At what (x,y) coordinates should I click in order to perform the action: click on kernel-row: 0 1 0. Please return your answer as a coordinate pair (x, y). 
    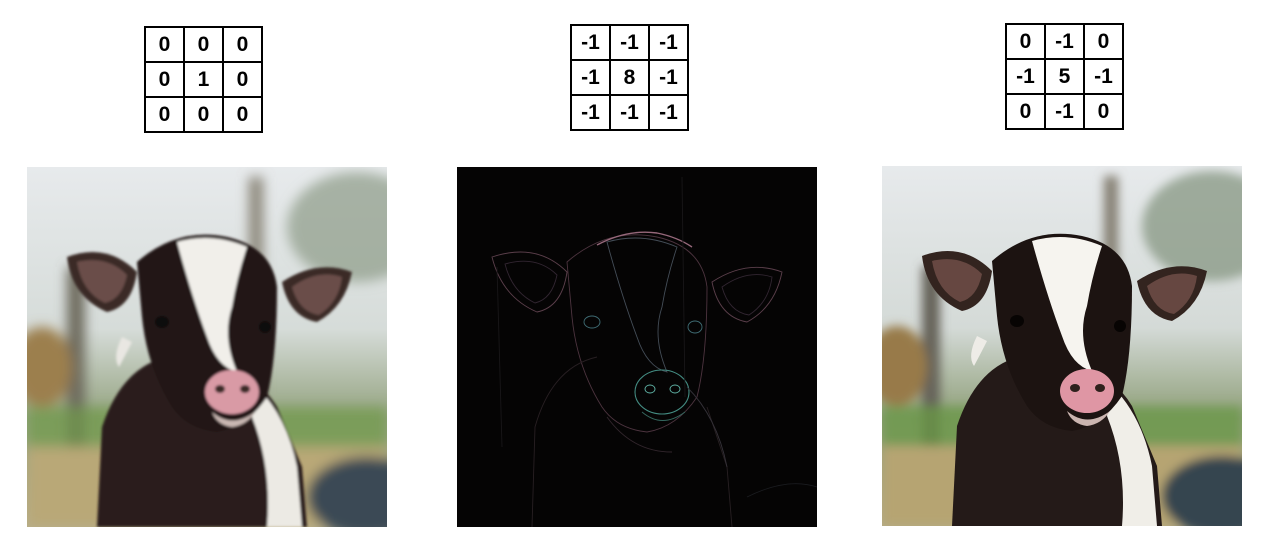
    Looking at the image, I should click on (203, 79).